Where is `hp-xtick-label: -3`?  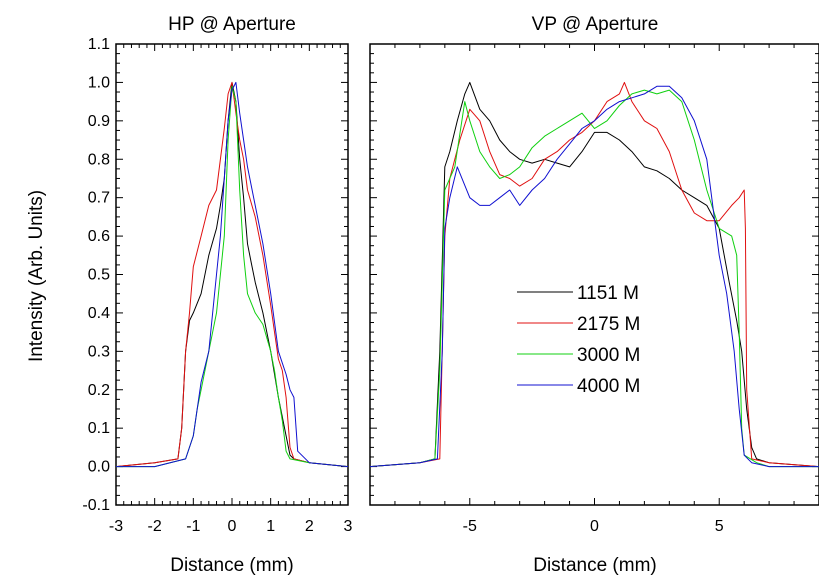
hp-xtick-label: -3 is located at coordinates (116, 526).